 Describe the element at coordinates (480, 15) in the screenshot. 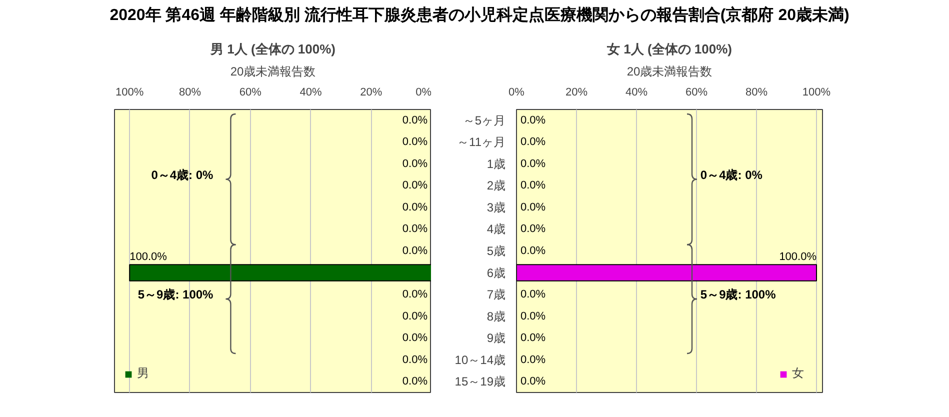

I see `text: 2020年 第46週 年齢階級別 流行性耳下腺炎患者の小児科定点医療機関からの報告割合(京都府 20歳未満)` at that location.